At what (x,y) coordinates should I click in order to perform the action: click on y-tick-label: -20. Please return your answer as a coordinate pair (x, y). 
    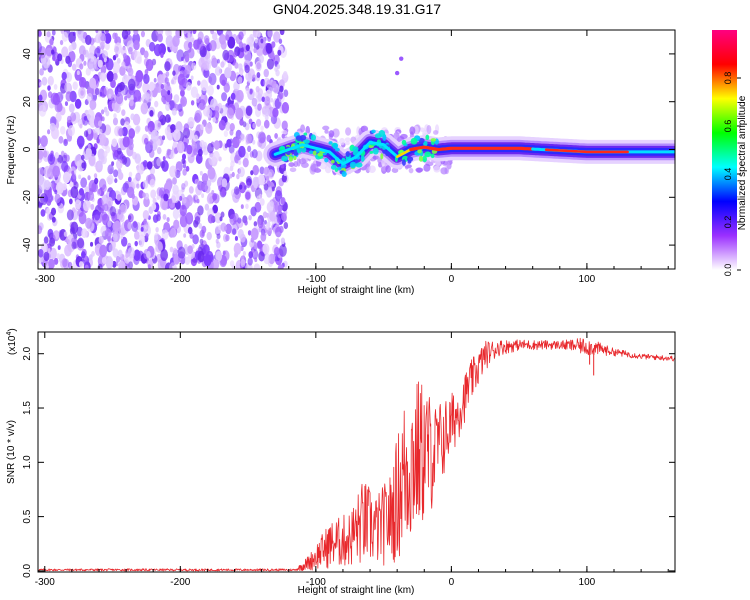
    Looking at the image, I should click on (27, 197).